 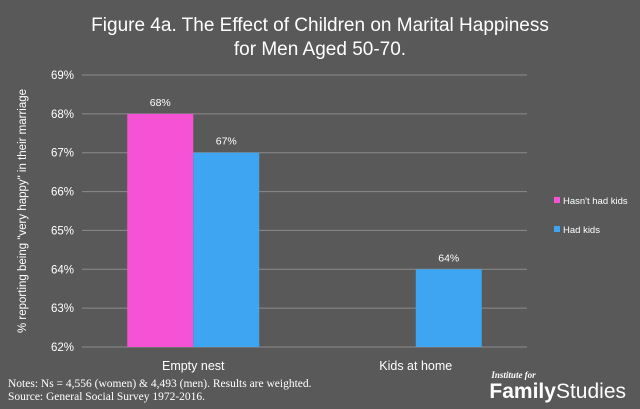 I want to click on data-label: 67%, so click(x=226, y=142).